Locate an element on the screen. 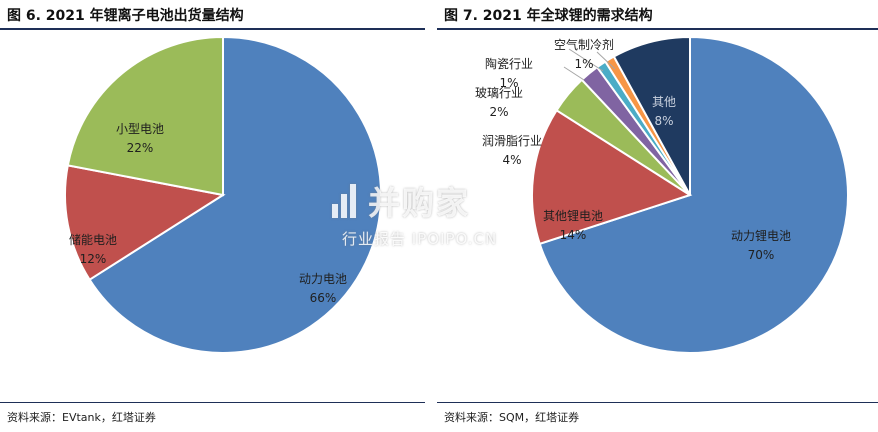  slice-label: 小型电池 is located at coordinates (140, 129).